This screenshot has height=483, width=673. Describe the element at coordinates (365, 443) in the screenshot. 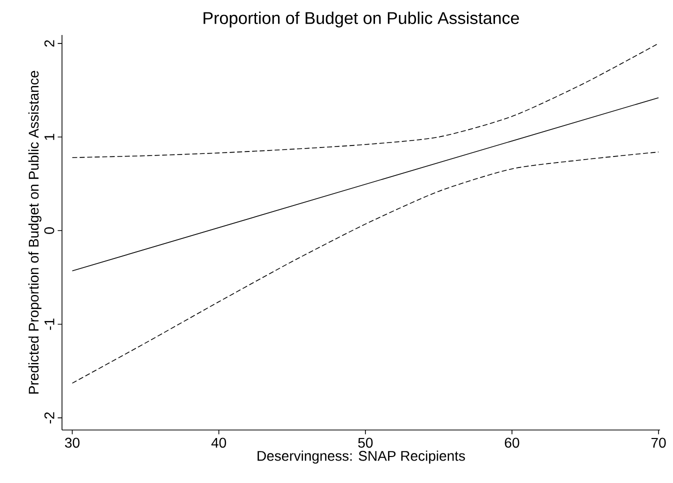

I see `x-tick-label: 50` at that location.